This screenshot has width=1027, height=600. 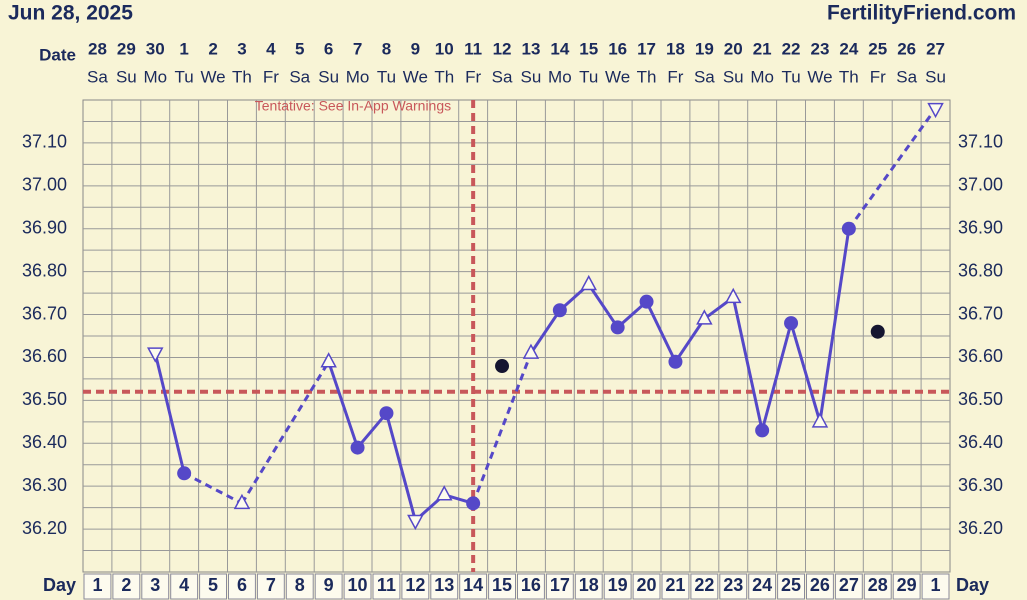 I want to click on x-tick-label: 20, so click(x=647, y=585).